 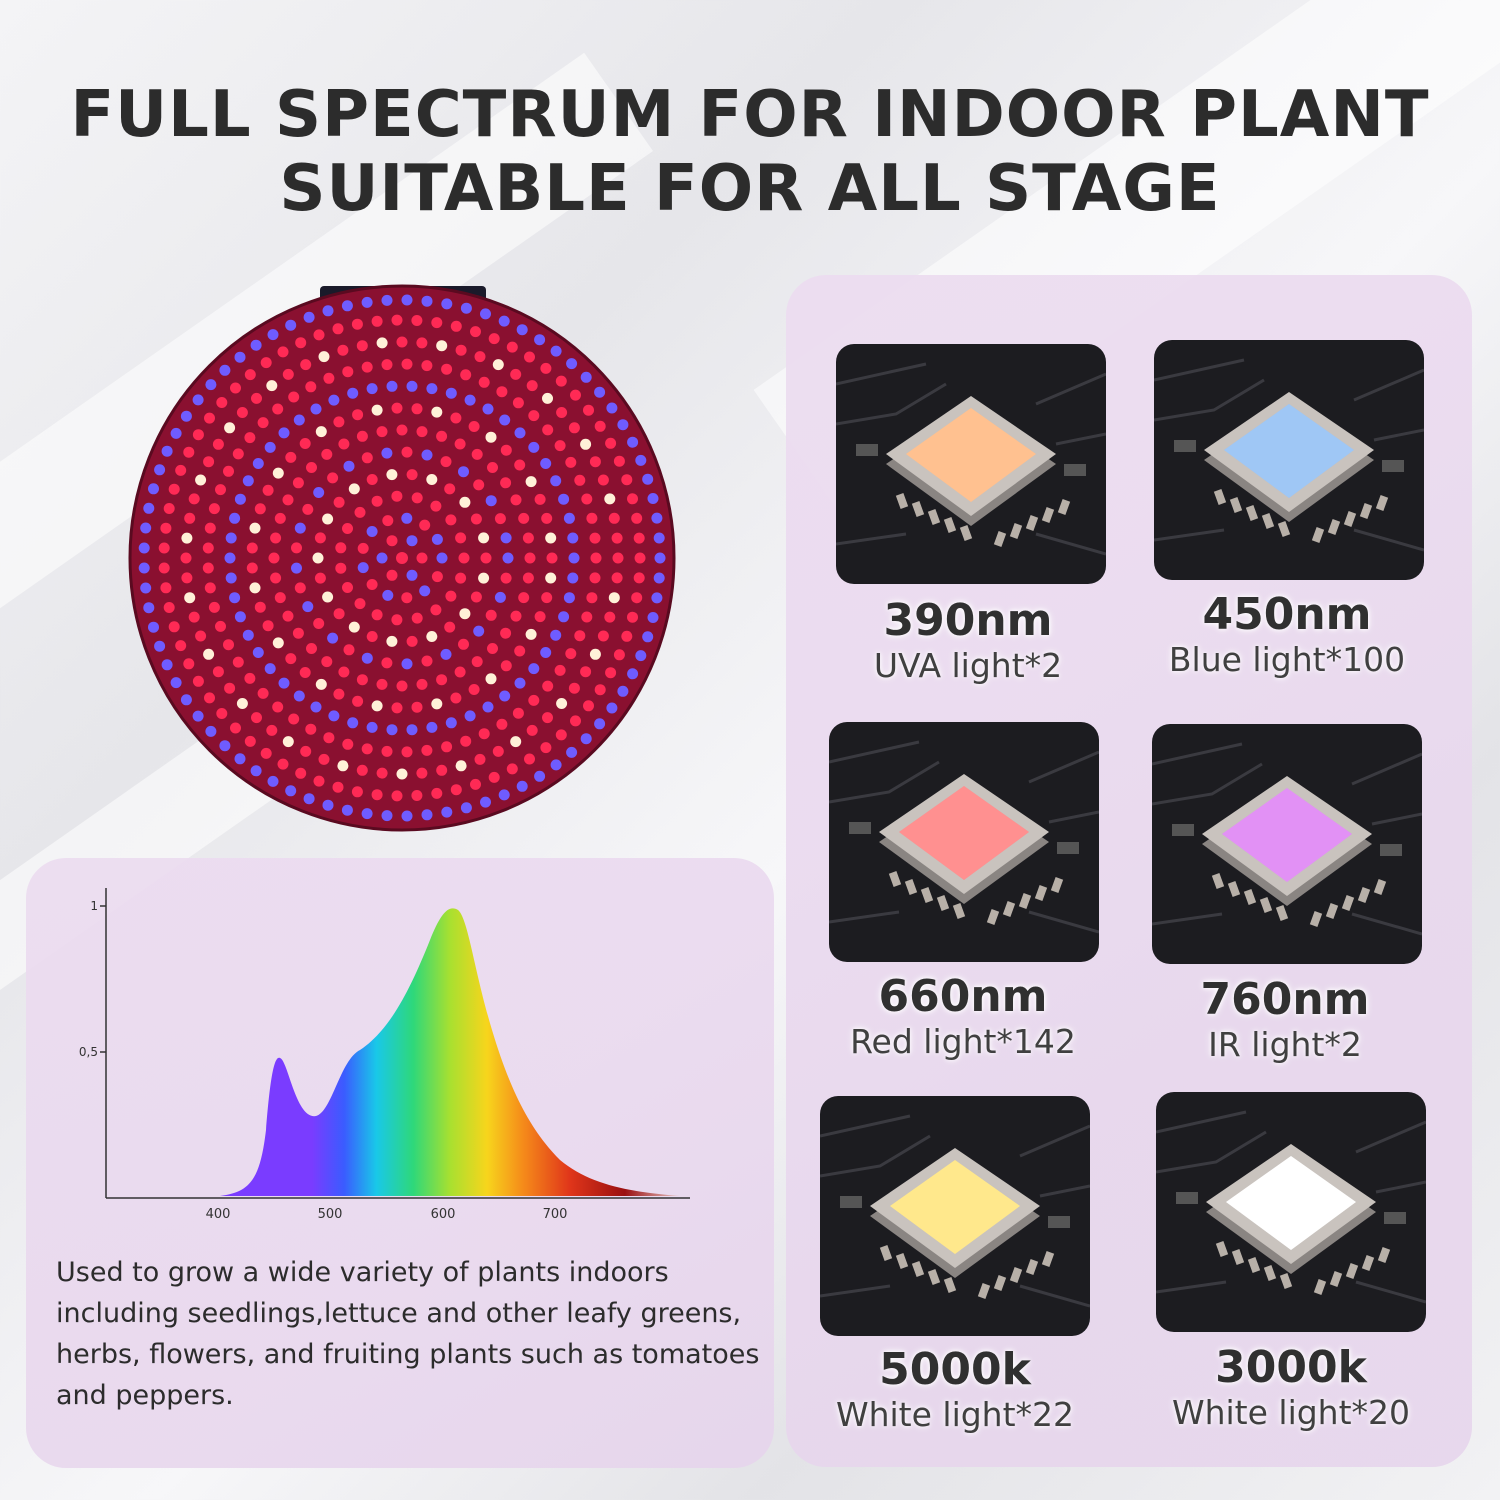 I want to click on led-chip-image-ir, so click(x=1287, y=844).